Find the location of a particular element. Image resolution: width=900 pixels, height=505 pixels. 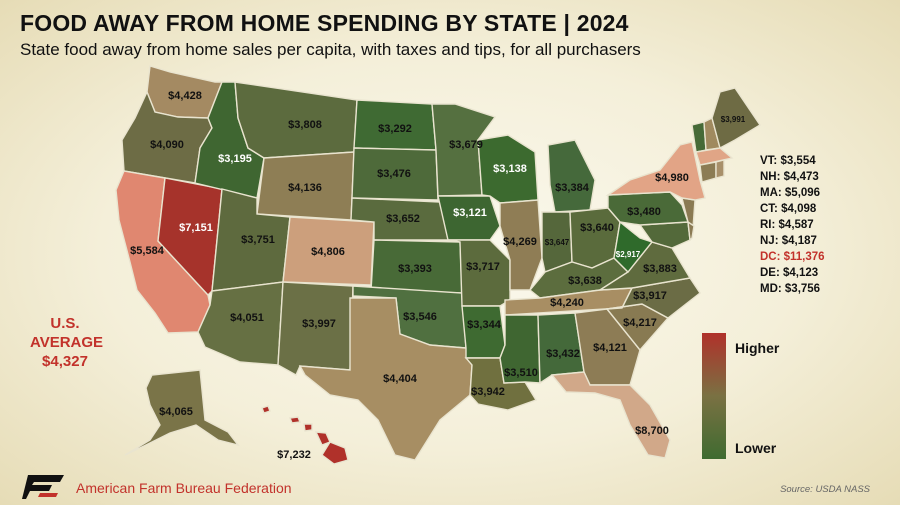

state-sd is located at coordinates (395, 174).